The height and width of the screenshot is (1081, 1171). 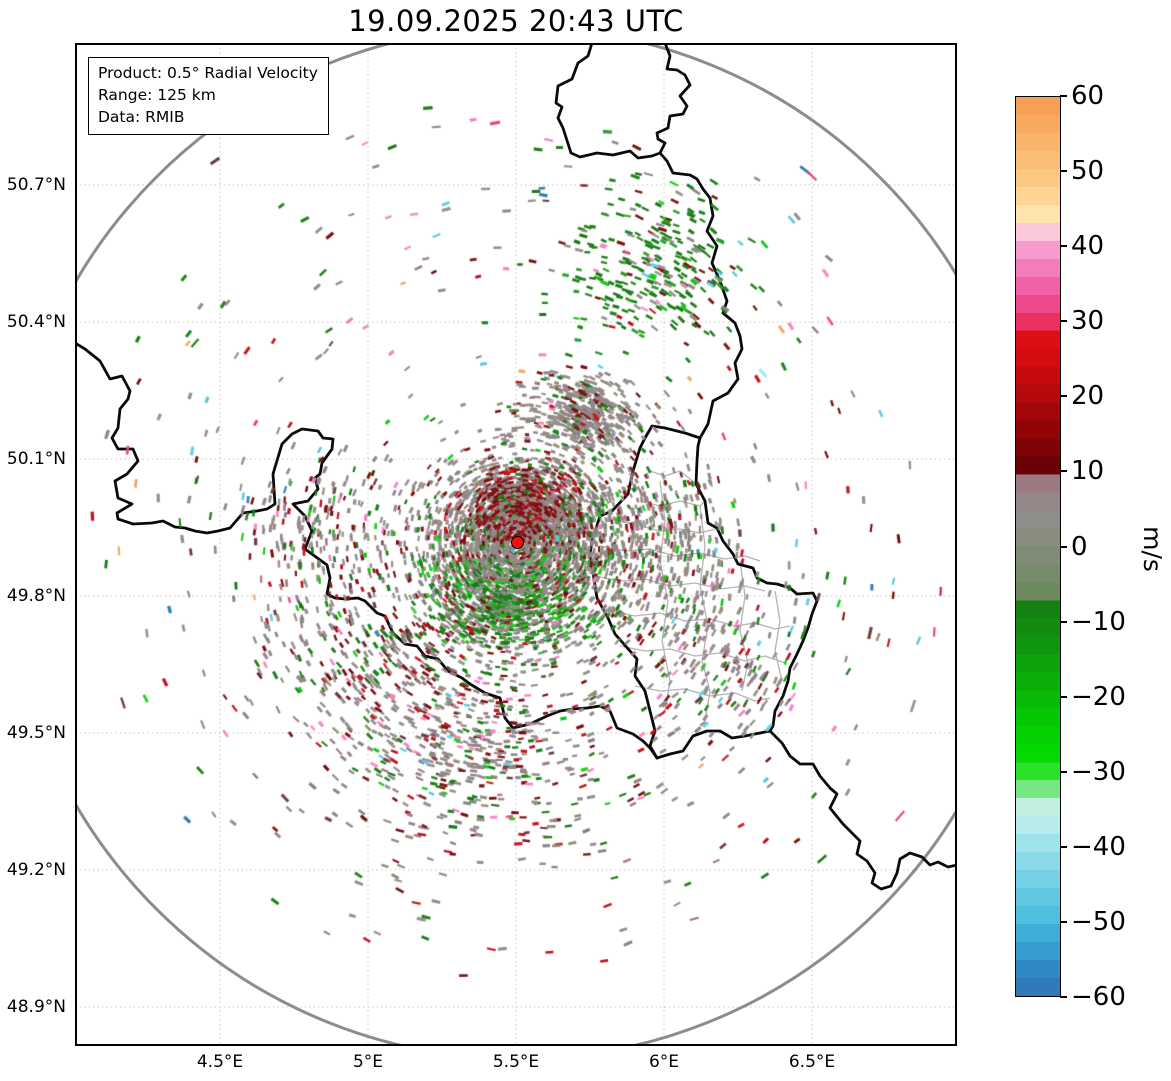 I want to click on lon-tick-label: 4.5°E, so click(x=220, y=1062).